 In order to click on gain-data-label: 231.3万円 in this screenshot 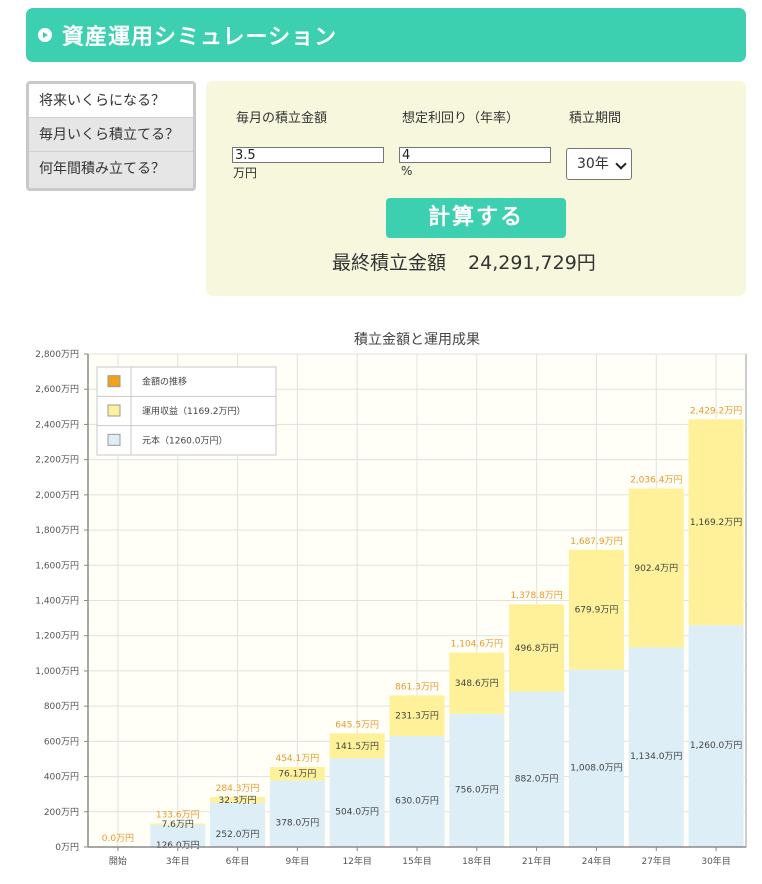, I will do `click(417, 716)`.